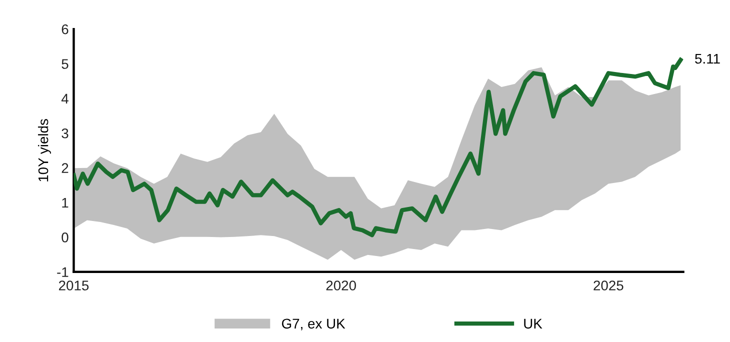  What do you see at coordinates (62, 272) in the screenshot?
I see `y-tick-label: -1` at bounding box center [62, 272].